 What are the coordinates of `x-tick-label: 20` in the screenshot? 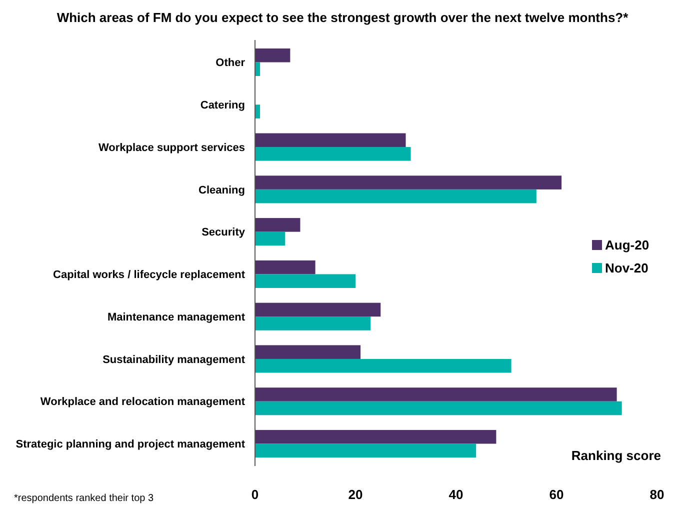 It's located at (355, 494).